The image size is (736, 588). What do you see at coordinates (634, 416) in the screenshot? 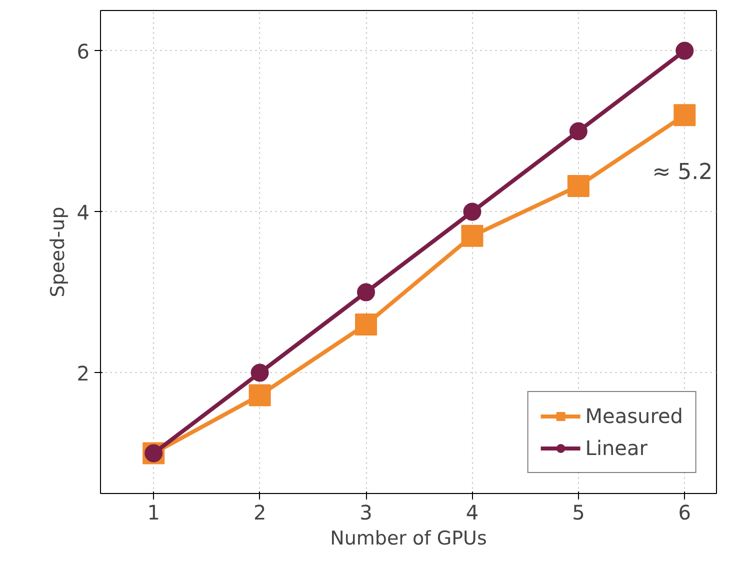
I see `legend-label: Measured` at bounding box center [634, 416].